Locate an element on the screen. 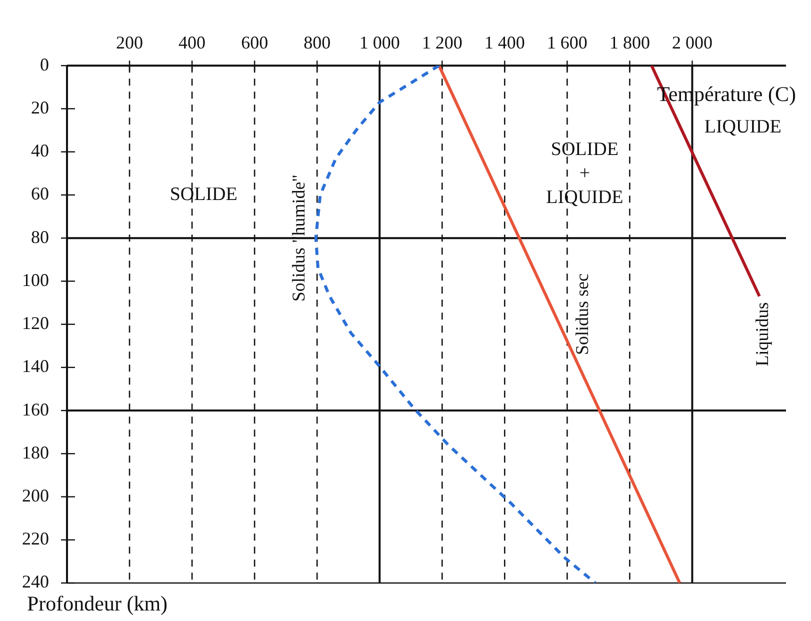 Image resolution: width=811 pixels, height=621 pixels. y-tick-label: 0 is located at coordinates (44, 64).